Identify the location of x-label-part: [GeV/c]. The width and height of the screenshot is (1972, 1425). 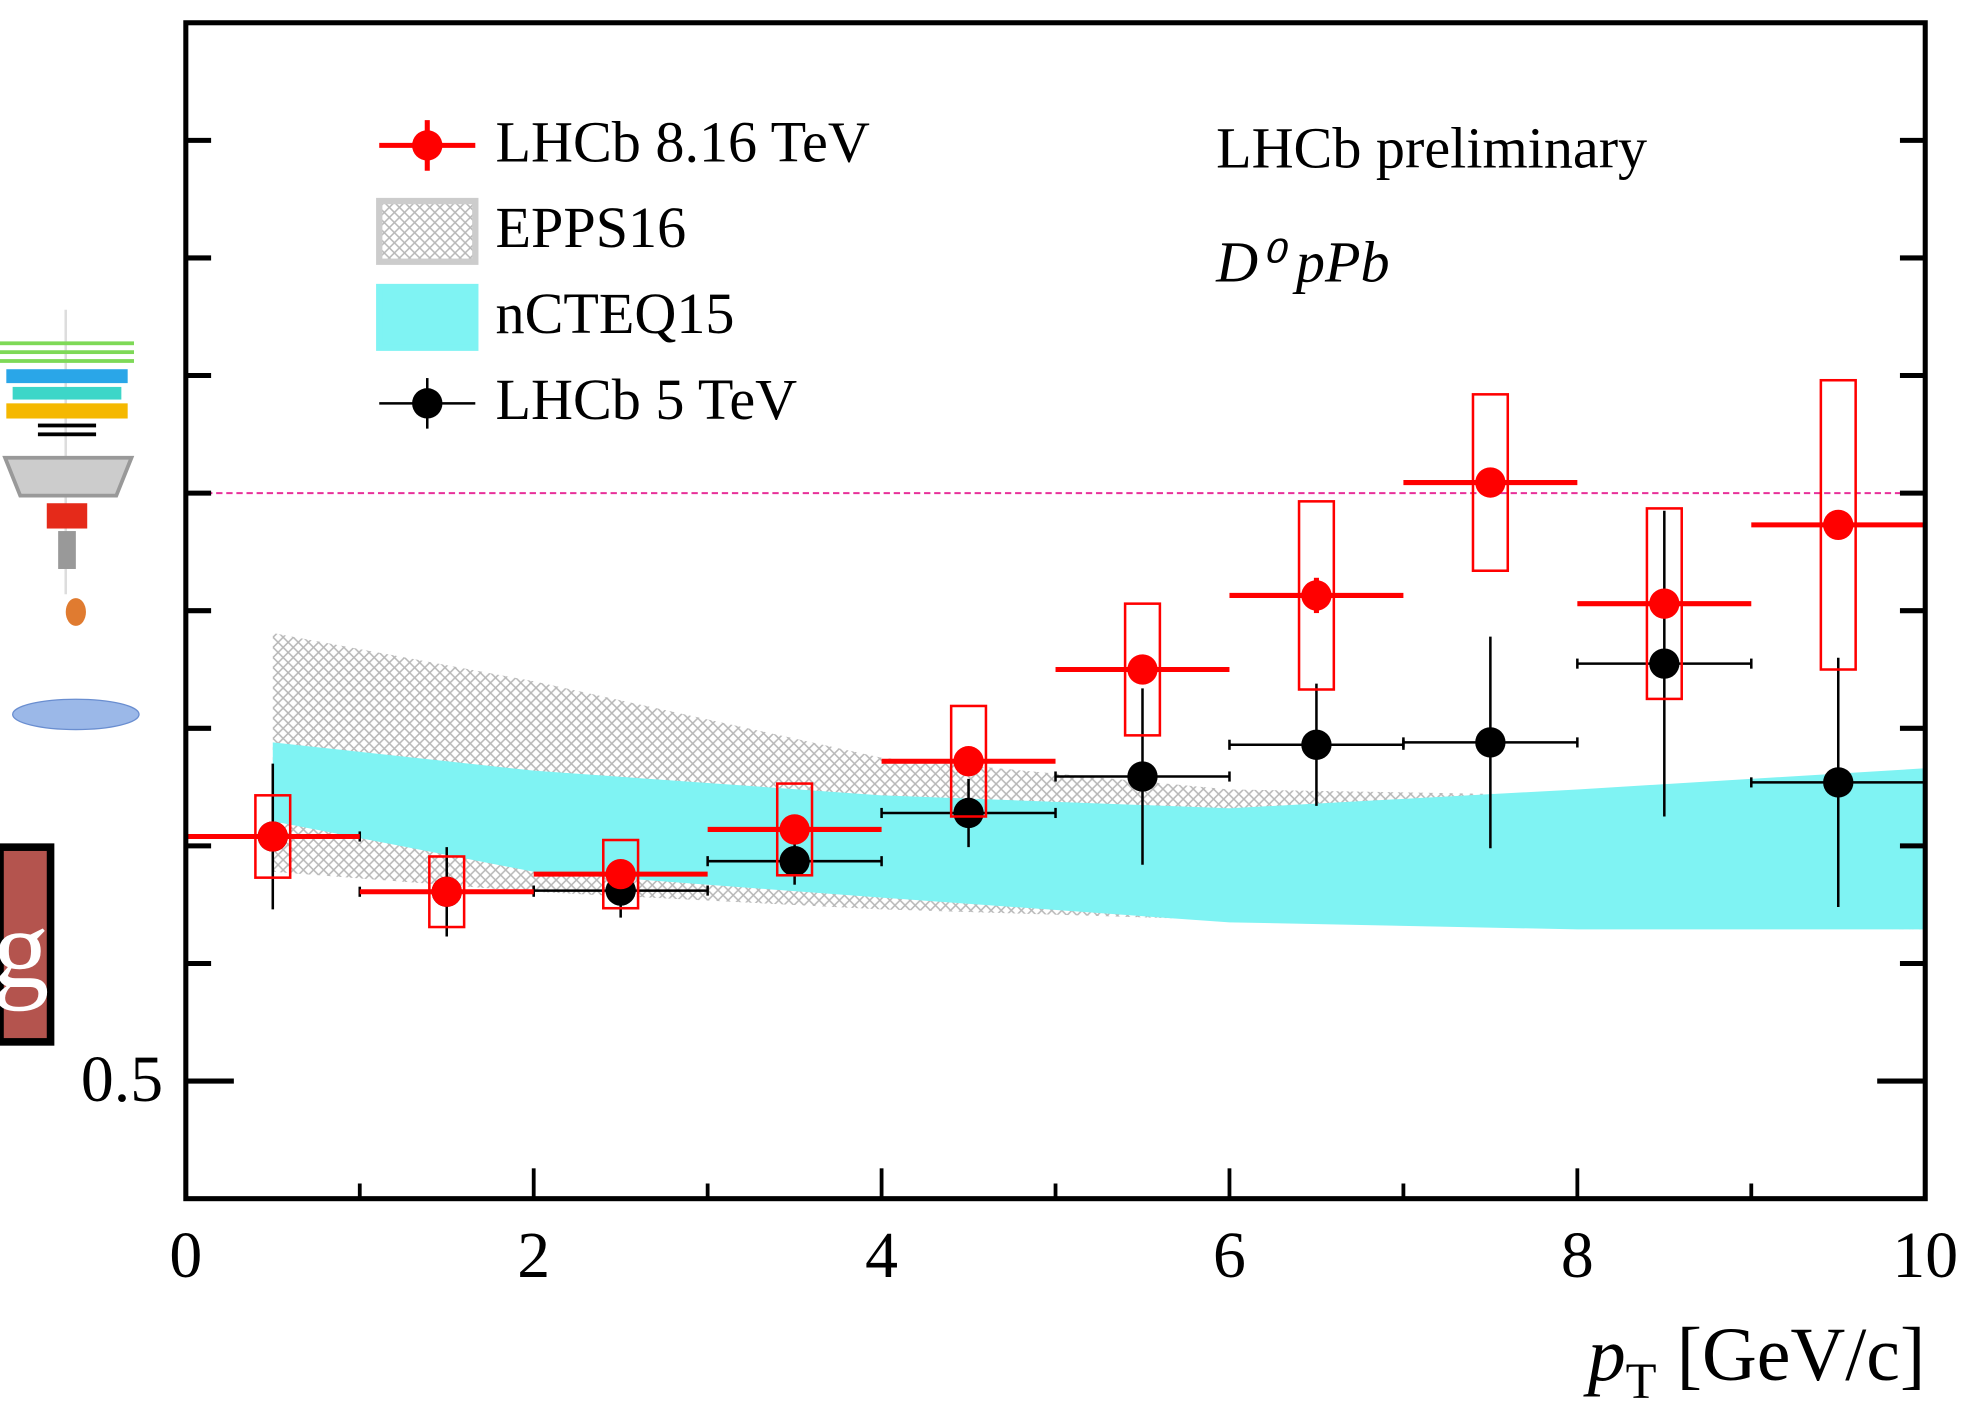
(1801, 1355).